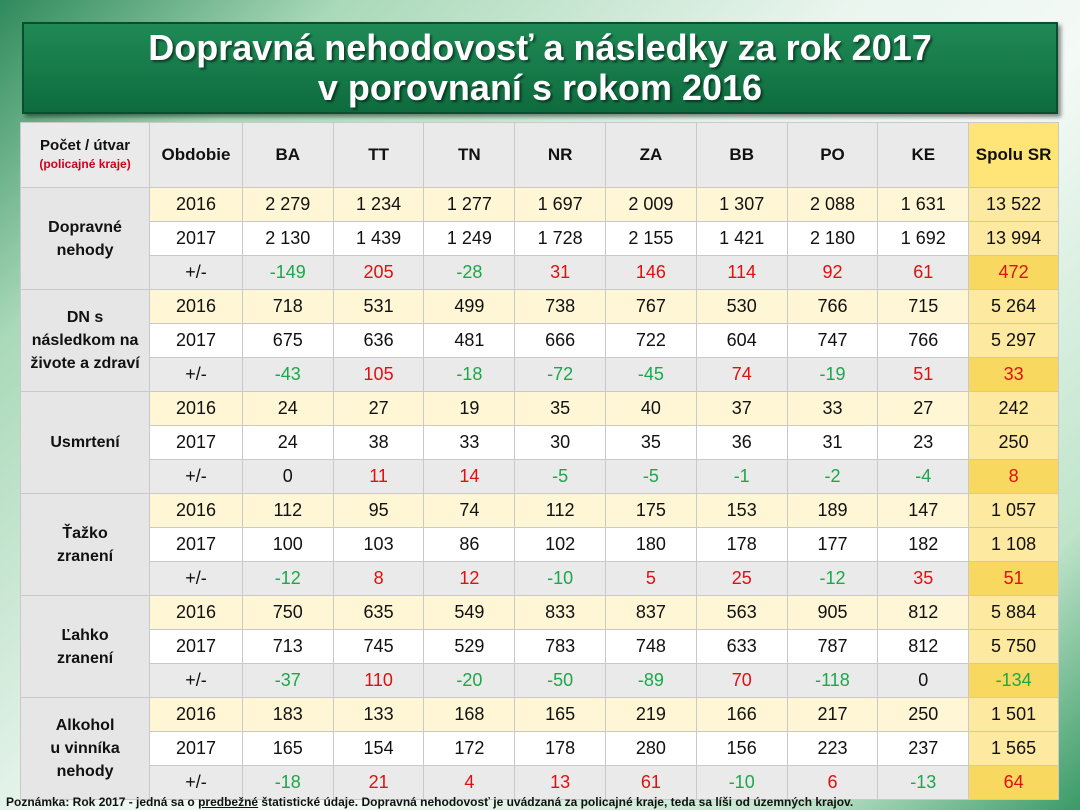  Describe the element at coordinates (378, 155) in the screenshot. I see `header-region: TT` at that location.